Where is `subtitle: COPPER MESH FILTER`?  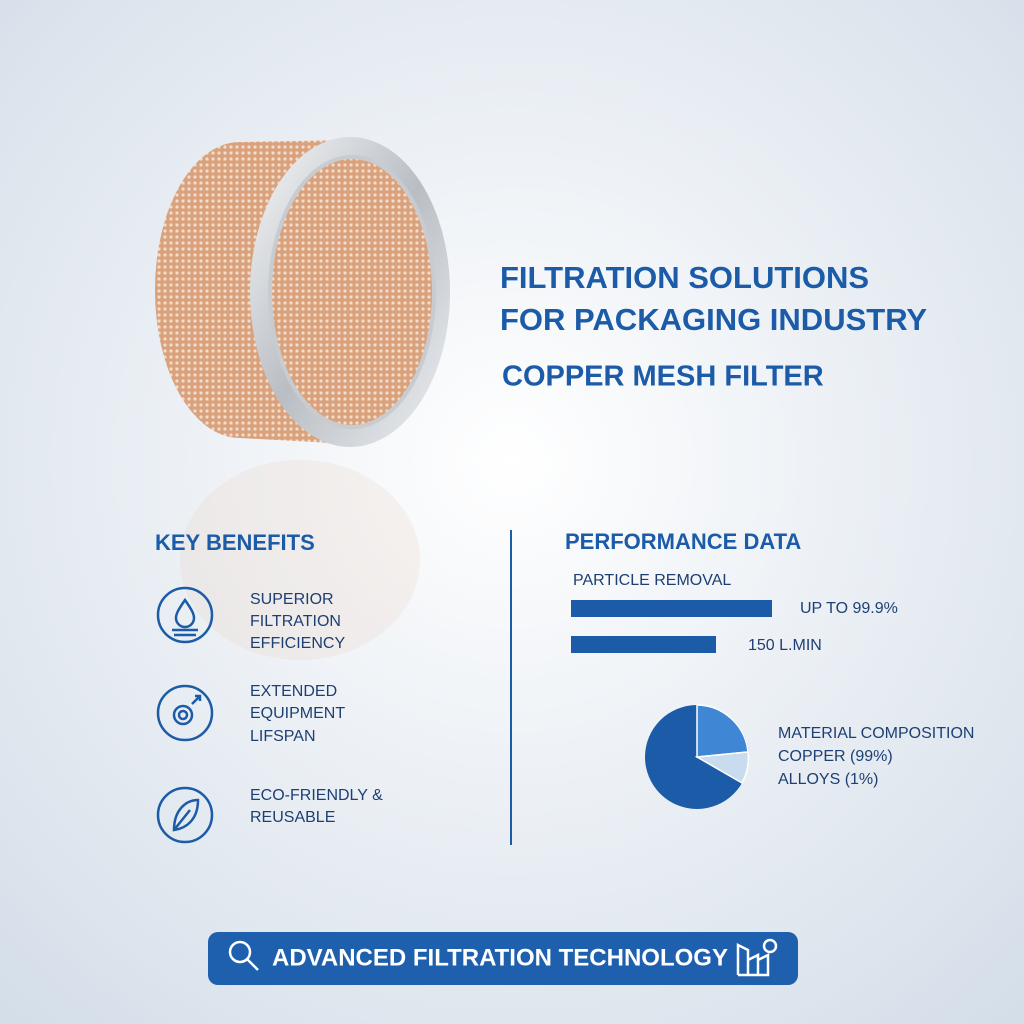
subtitle: COPPER MESH FILTER is located at coordinates (663, 377).